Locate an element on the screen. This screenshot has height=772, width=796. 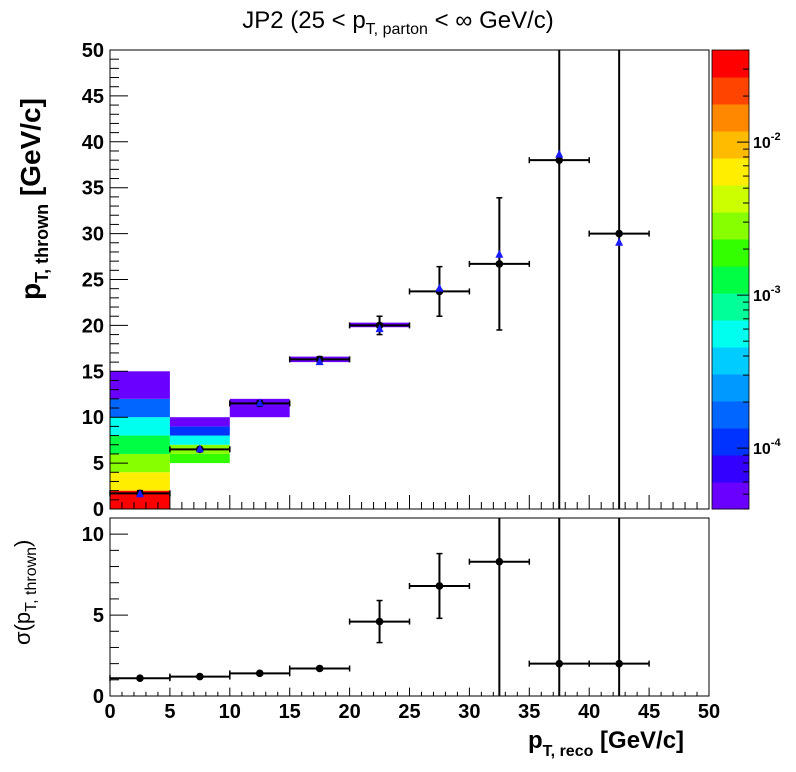
x-tick-labels: 0 5 10 15 20 25 30 35 40 45 50 is located at coordinates (412, 712).